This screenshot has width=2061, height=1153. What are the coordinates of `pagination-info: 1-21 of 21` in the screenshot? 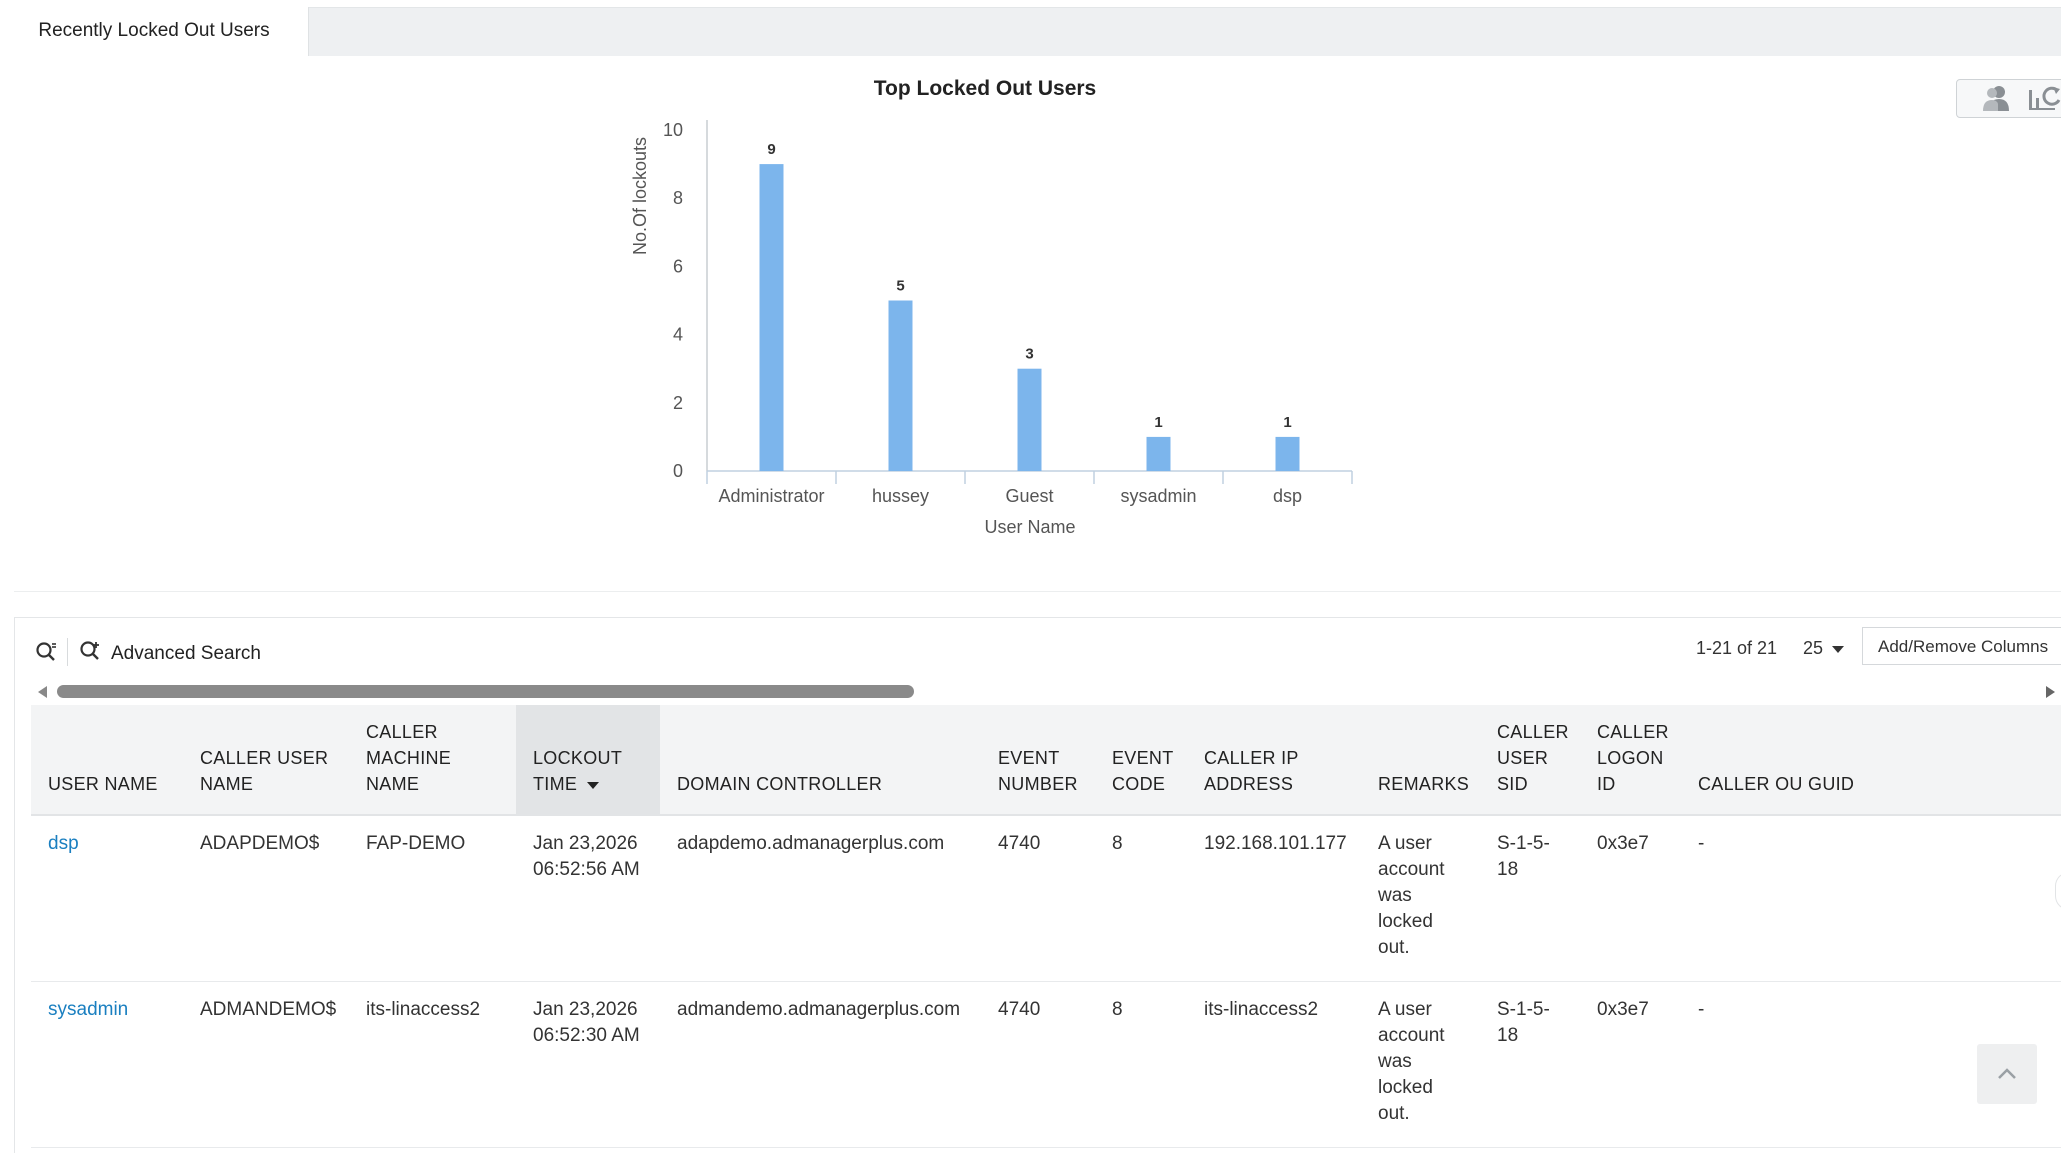 It's located at (1737, 648).